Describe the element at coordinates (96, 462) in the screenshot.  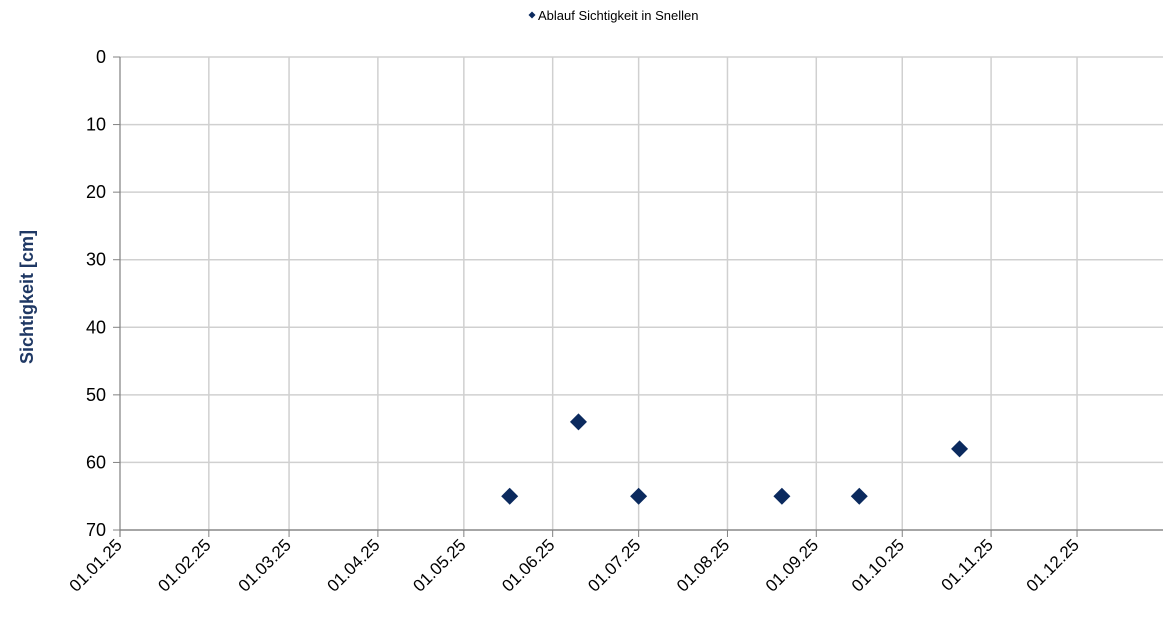
I see `y-tick-label: 60` at that location.